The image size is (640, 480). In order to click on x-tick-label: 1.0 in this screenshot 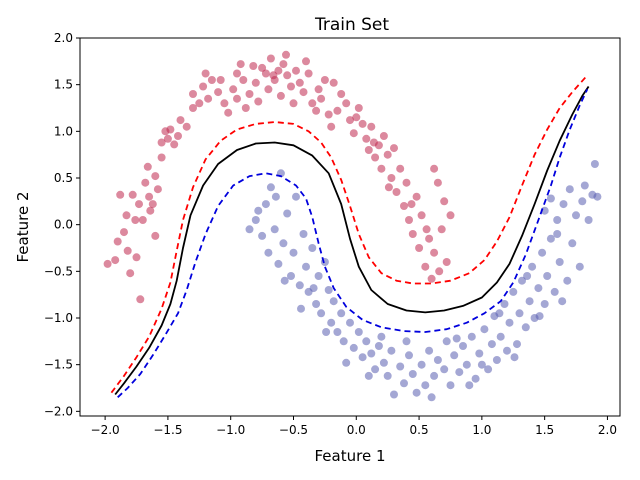, I will do `click(481, 430)`.